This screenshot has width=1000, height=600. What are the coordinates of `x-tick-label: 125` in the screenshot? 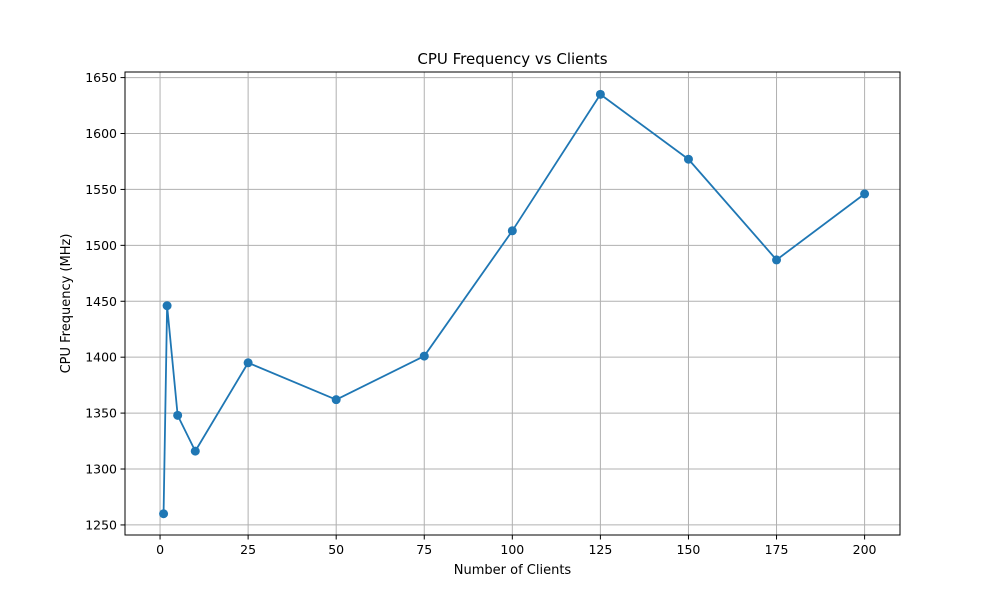 It's located at (600, 549).